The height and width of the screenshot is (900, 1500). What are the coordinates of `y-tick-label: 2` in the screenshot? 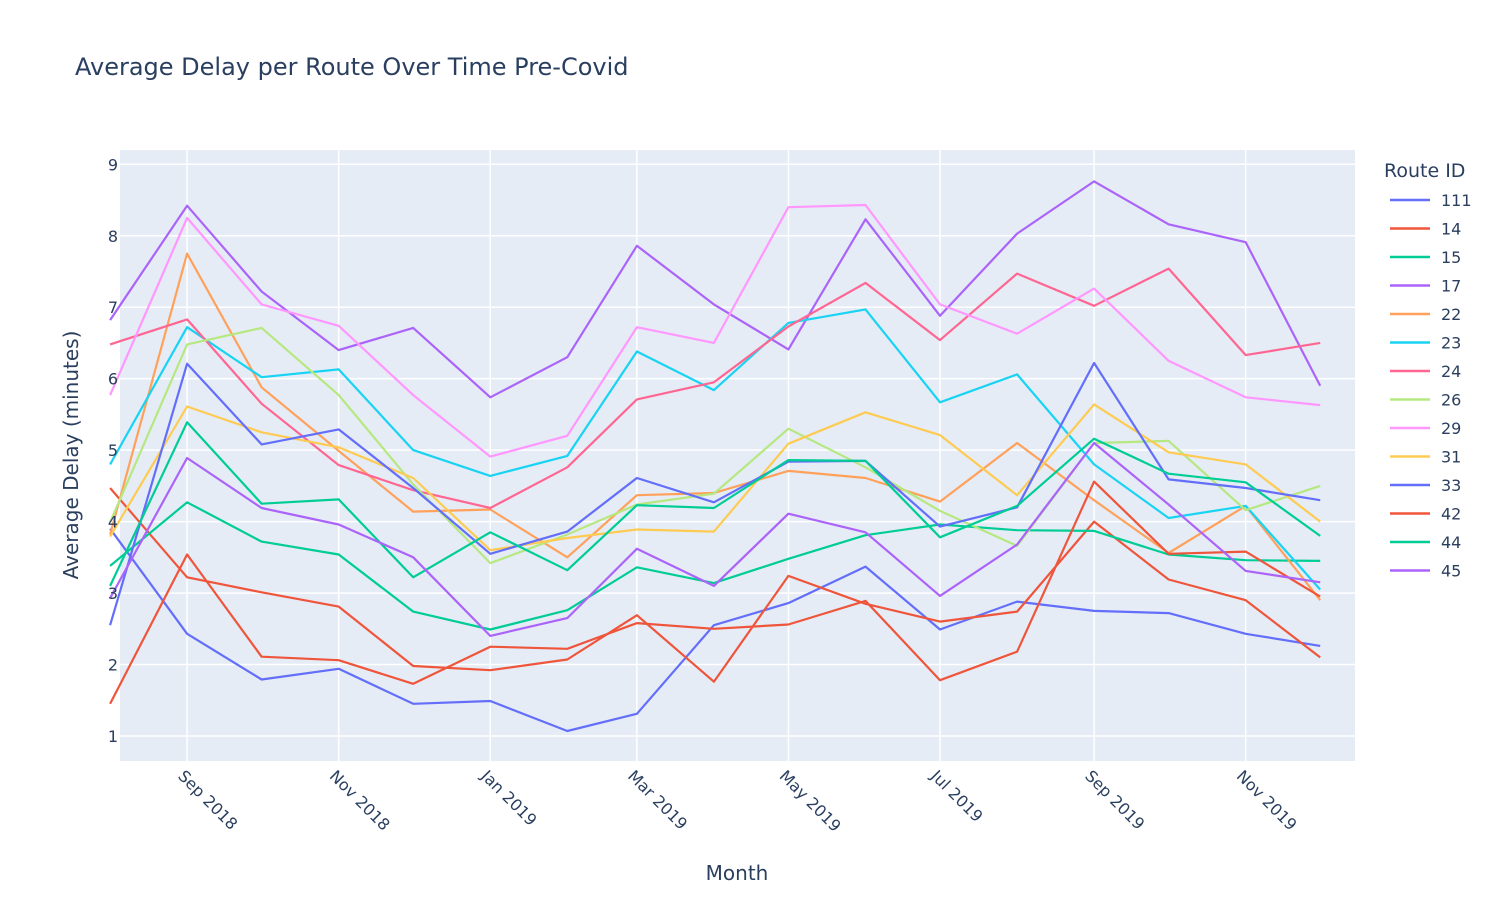 It's located at (113, 665).